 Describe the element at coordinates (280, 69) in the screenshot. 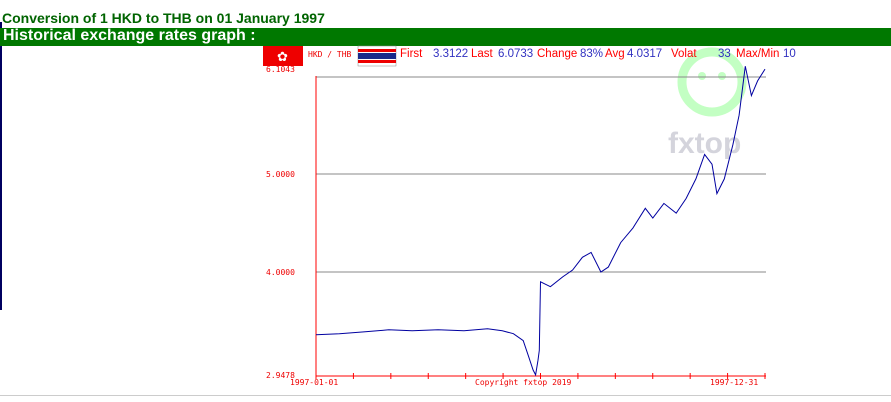

I see `y-tick-label: 6.1043` at that location.